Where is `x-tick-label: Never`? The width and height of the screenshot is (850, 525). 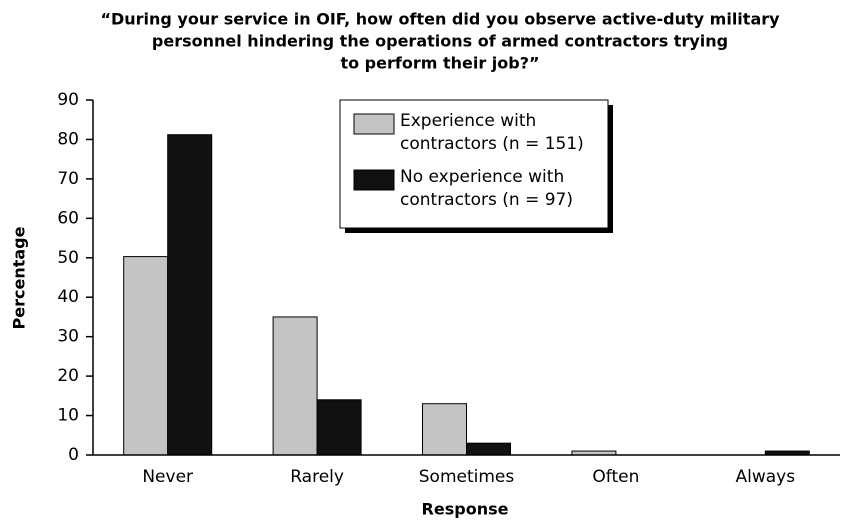
x-tick-label: Never is located at coordinates (167, 477).